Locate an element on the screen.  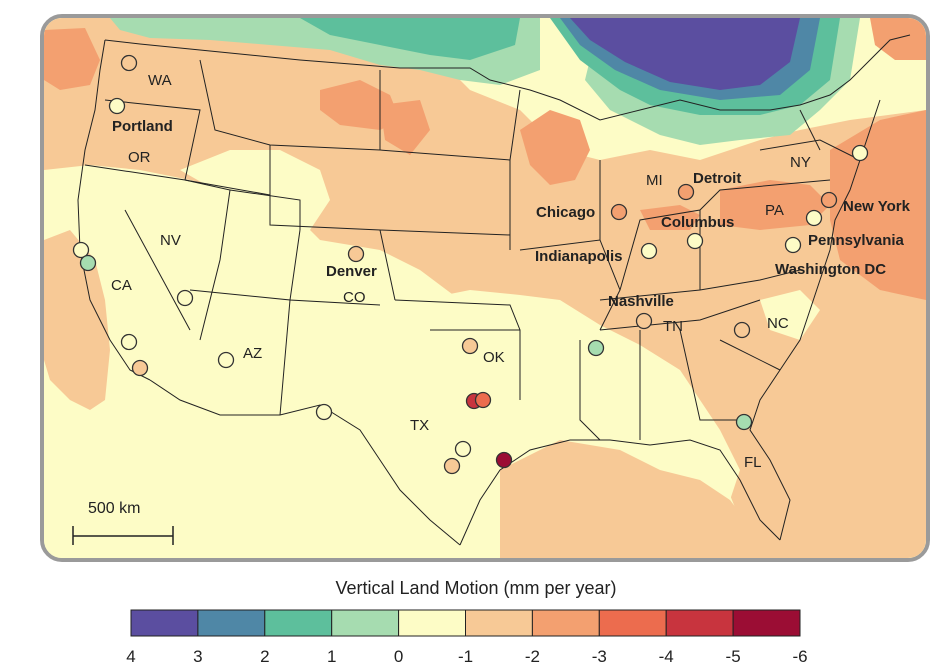
city-label-denver: Denver is located at coordinates (351, 271).